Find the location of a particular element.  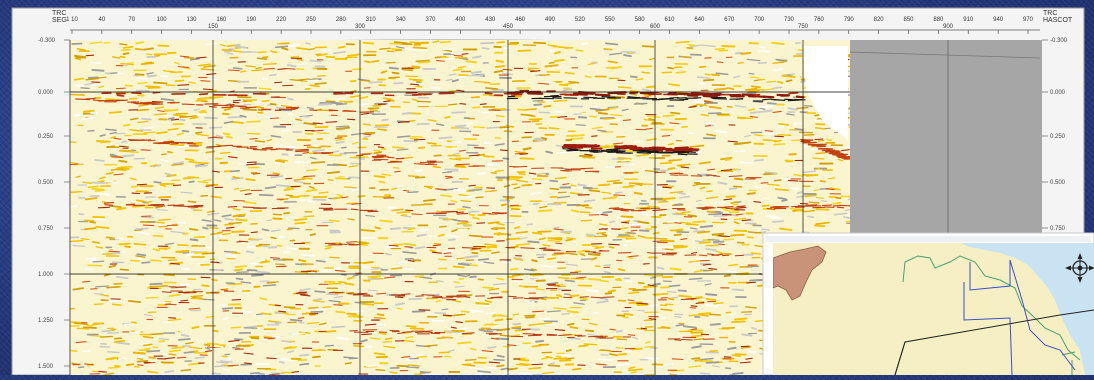

right-time-label: -0.300 is located at coordinates (1059, 41).